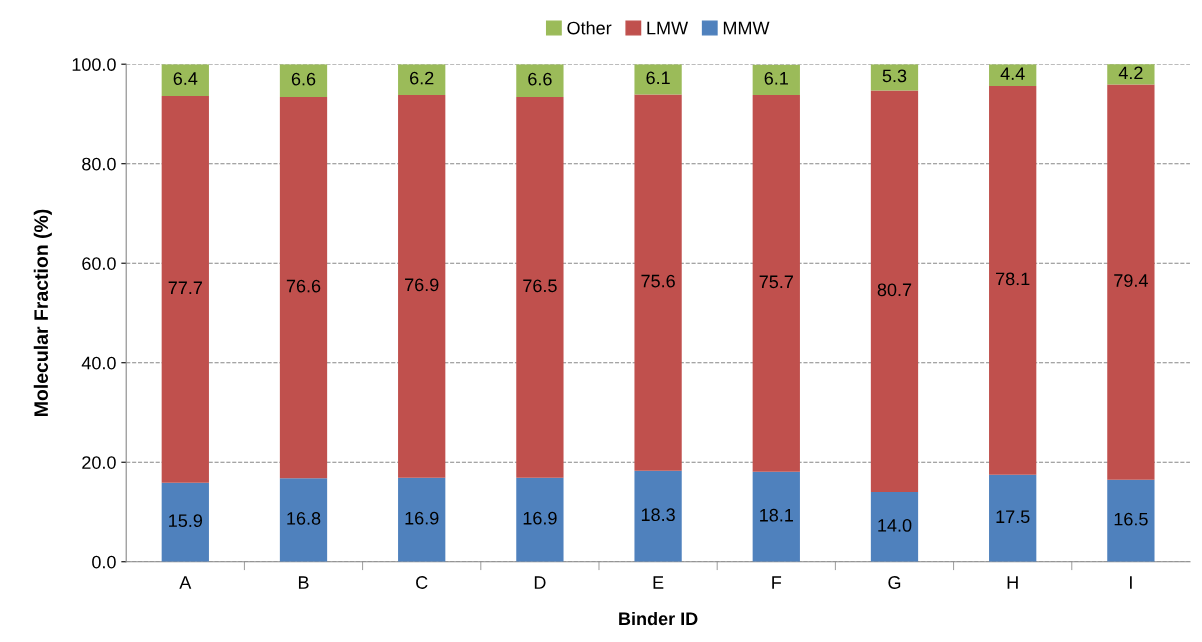 The height and width of the screenshot is (642, 1202). I want to click on data-label: 6.2, so click(422, 78).